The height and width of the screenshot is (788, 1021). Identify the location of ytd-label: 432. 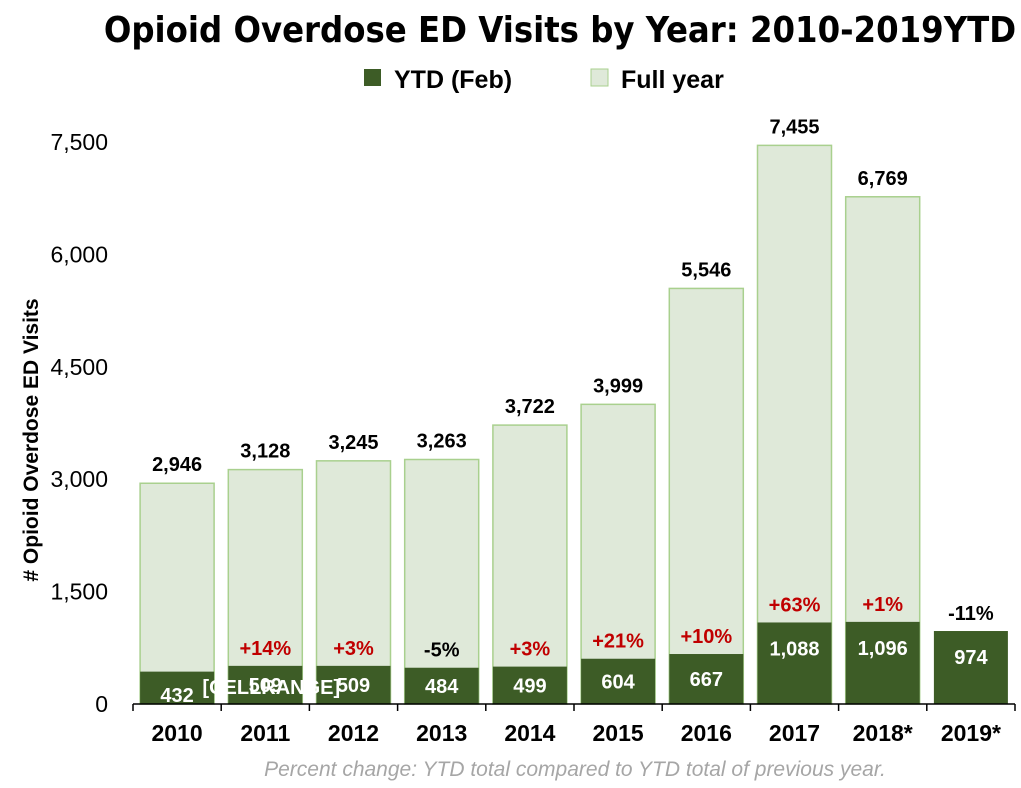
(176, 696).